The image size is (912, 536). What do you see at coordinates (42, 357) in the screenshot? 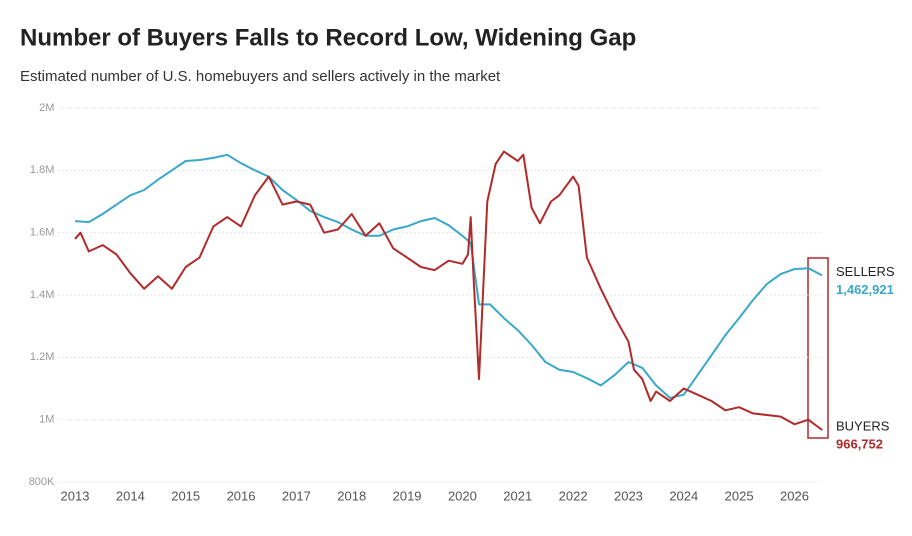
I see `y-tick-label: 1.2M` at bounding box center [42, 357].